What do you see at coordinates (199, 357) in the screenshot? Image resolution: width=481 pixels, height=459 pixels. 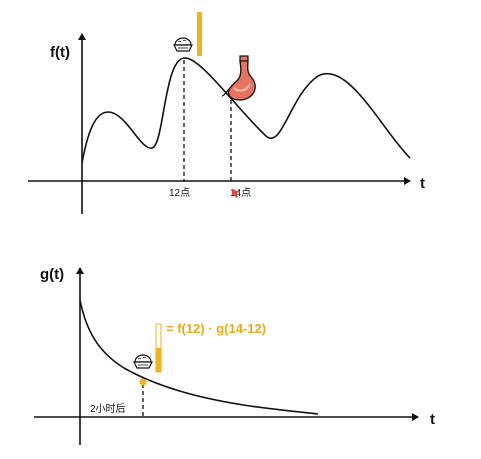 I see `g-curve` at bounding box center [199, 357].